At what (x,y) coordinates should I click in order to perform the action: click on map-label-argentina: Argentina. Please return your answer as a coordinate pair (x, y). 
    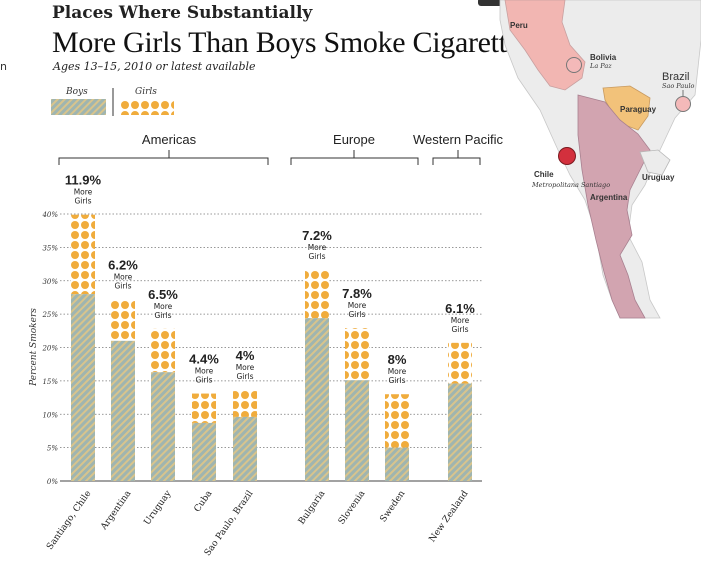
    Looking at the image, I should click on (609, 197).